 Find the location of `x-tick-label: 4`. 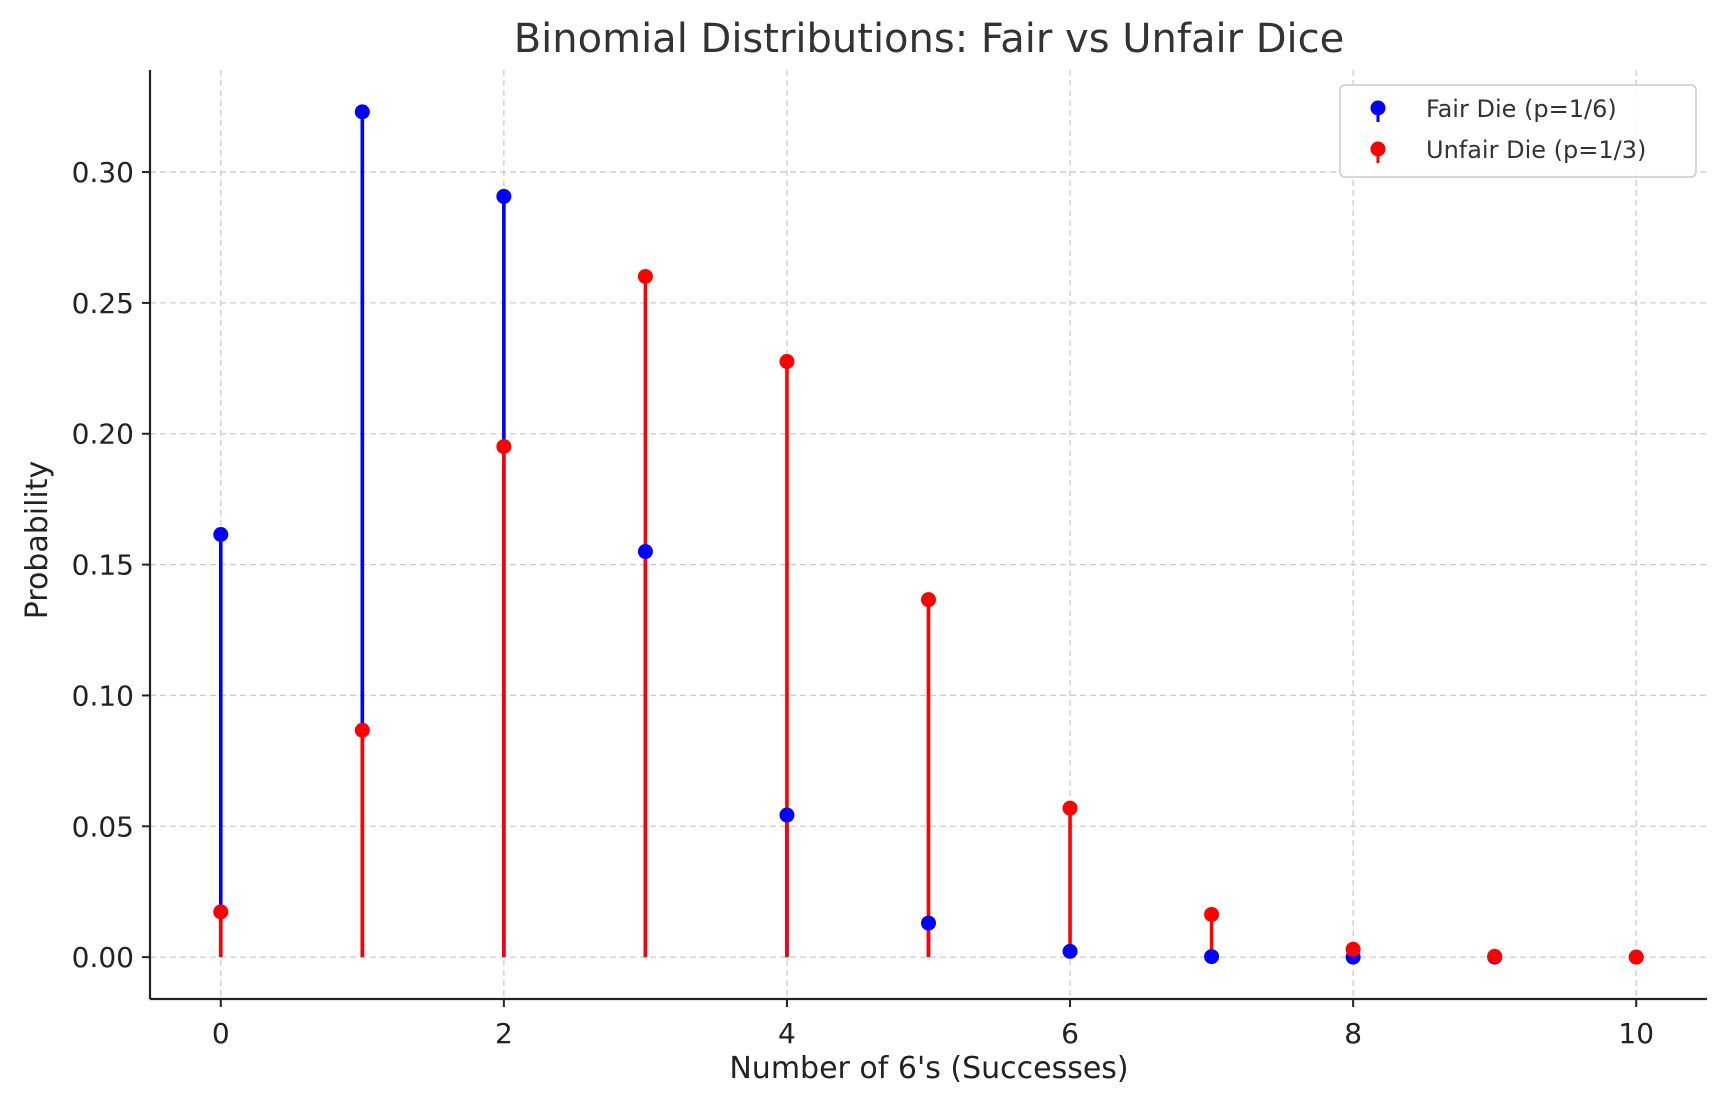

x-tick-label: 4 is located at coordinates (787, 1033).